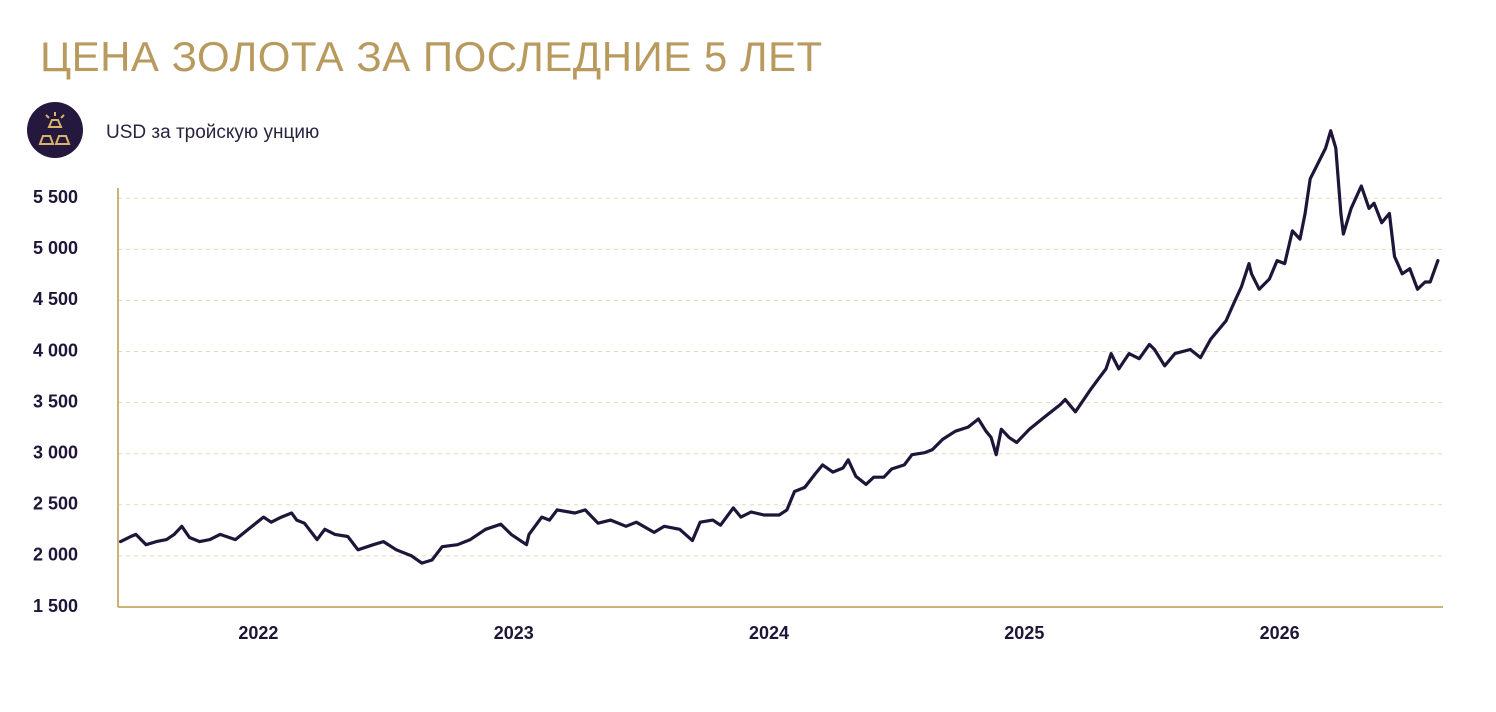 The height and width of the screenshot is (712, 1496). I want to click on y-tick-label: 3 500, so click(55, 401).